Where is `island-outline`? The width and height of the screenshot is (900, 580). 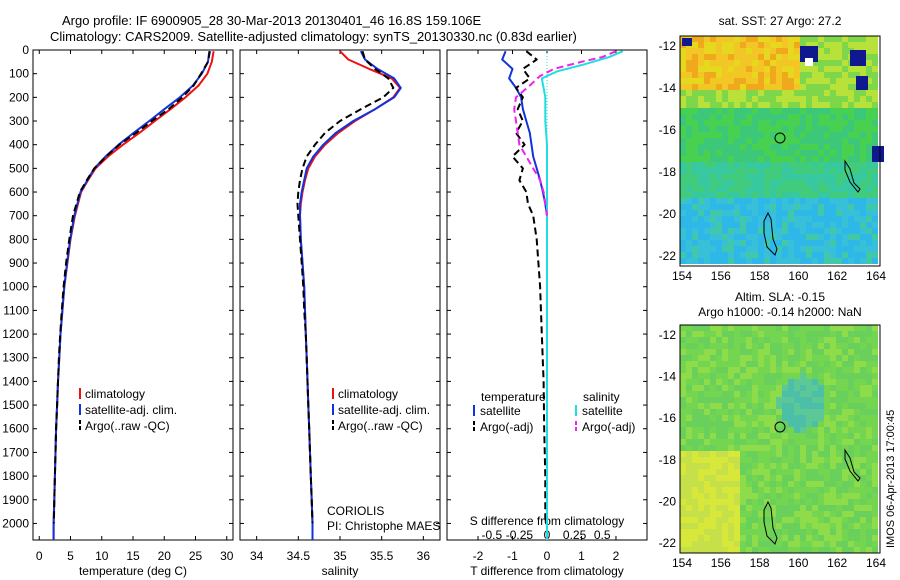 island-outline is located at coordinates (770, 522).